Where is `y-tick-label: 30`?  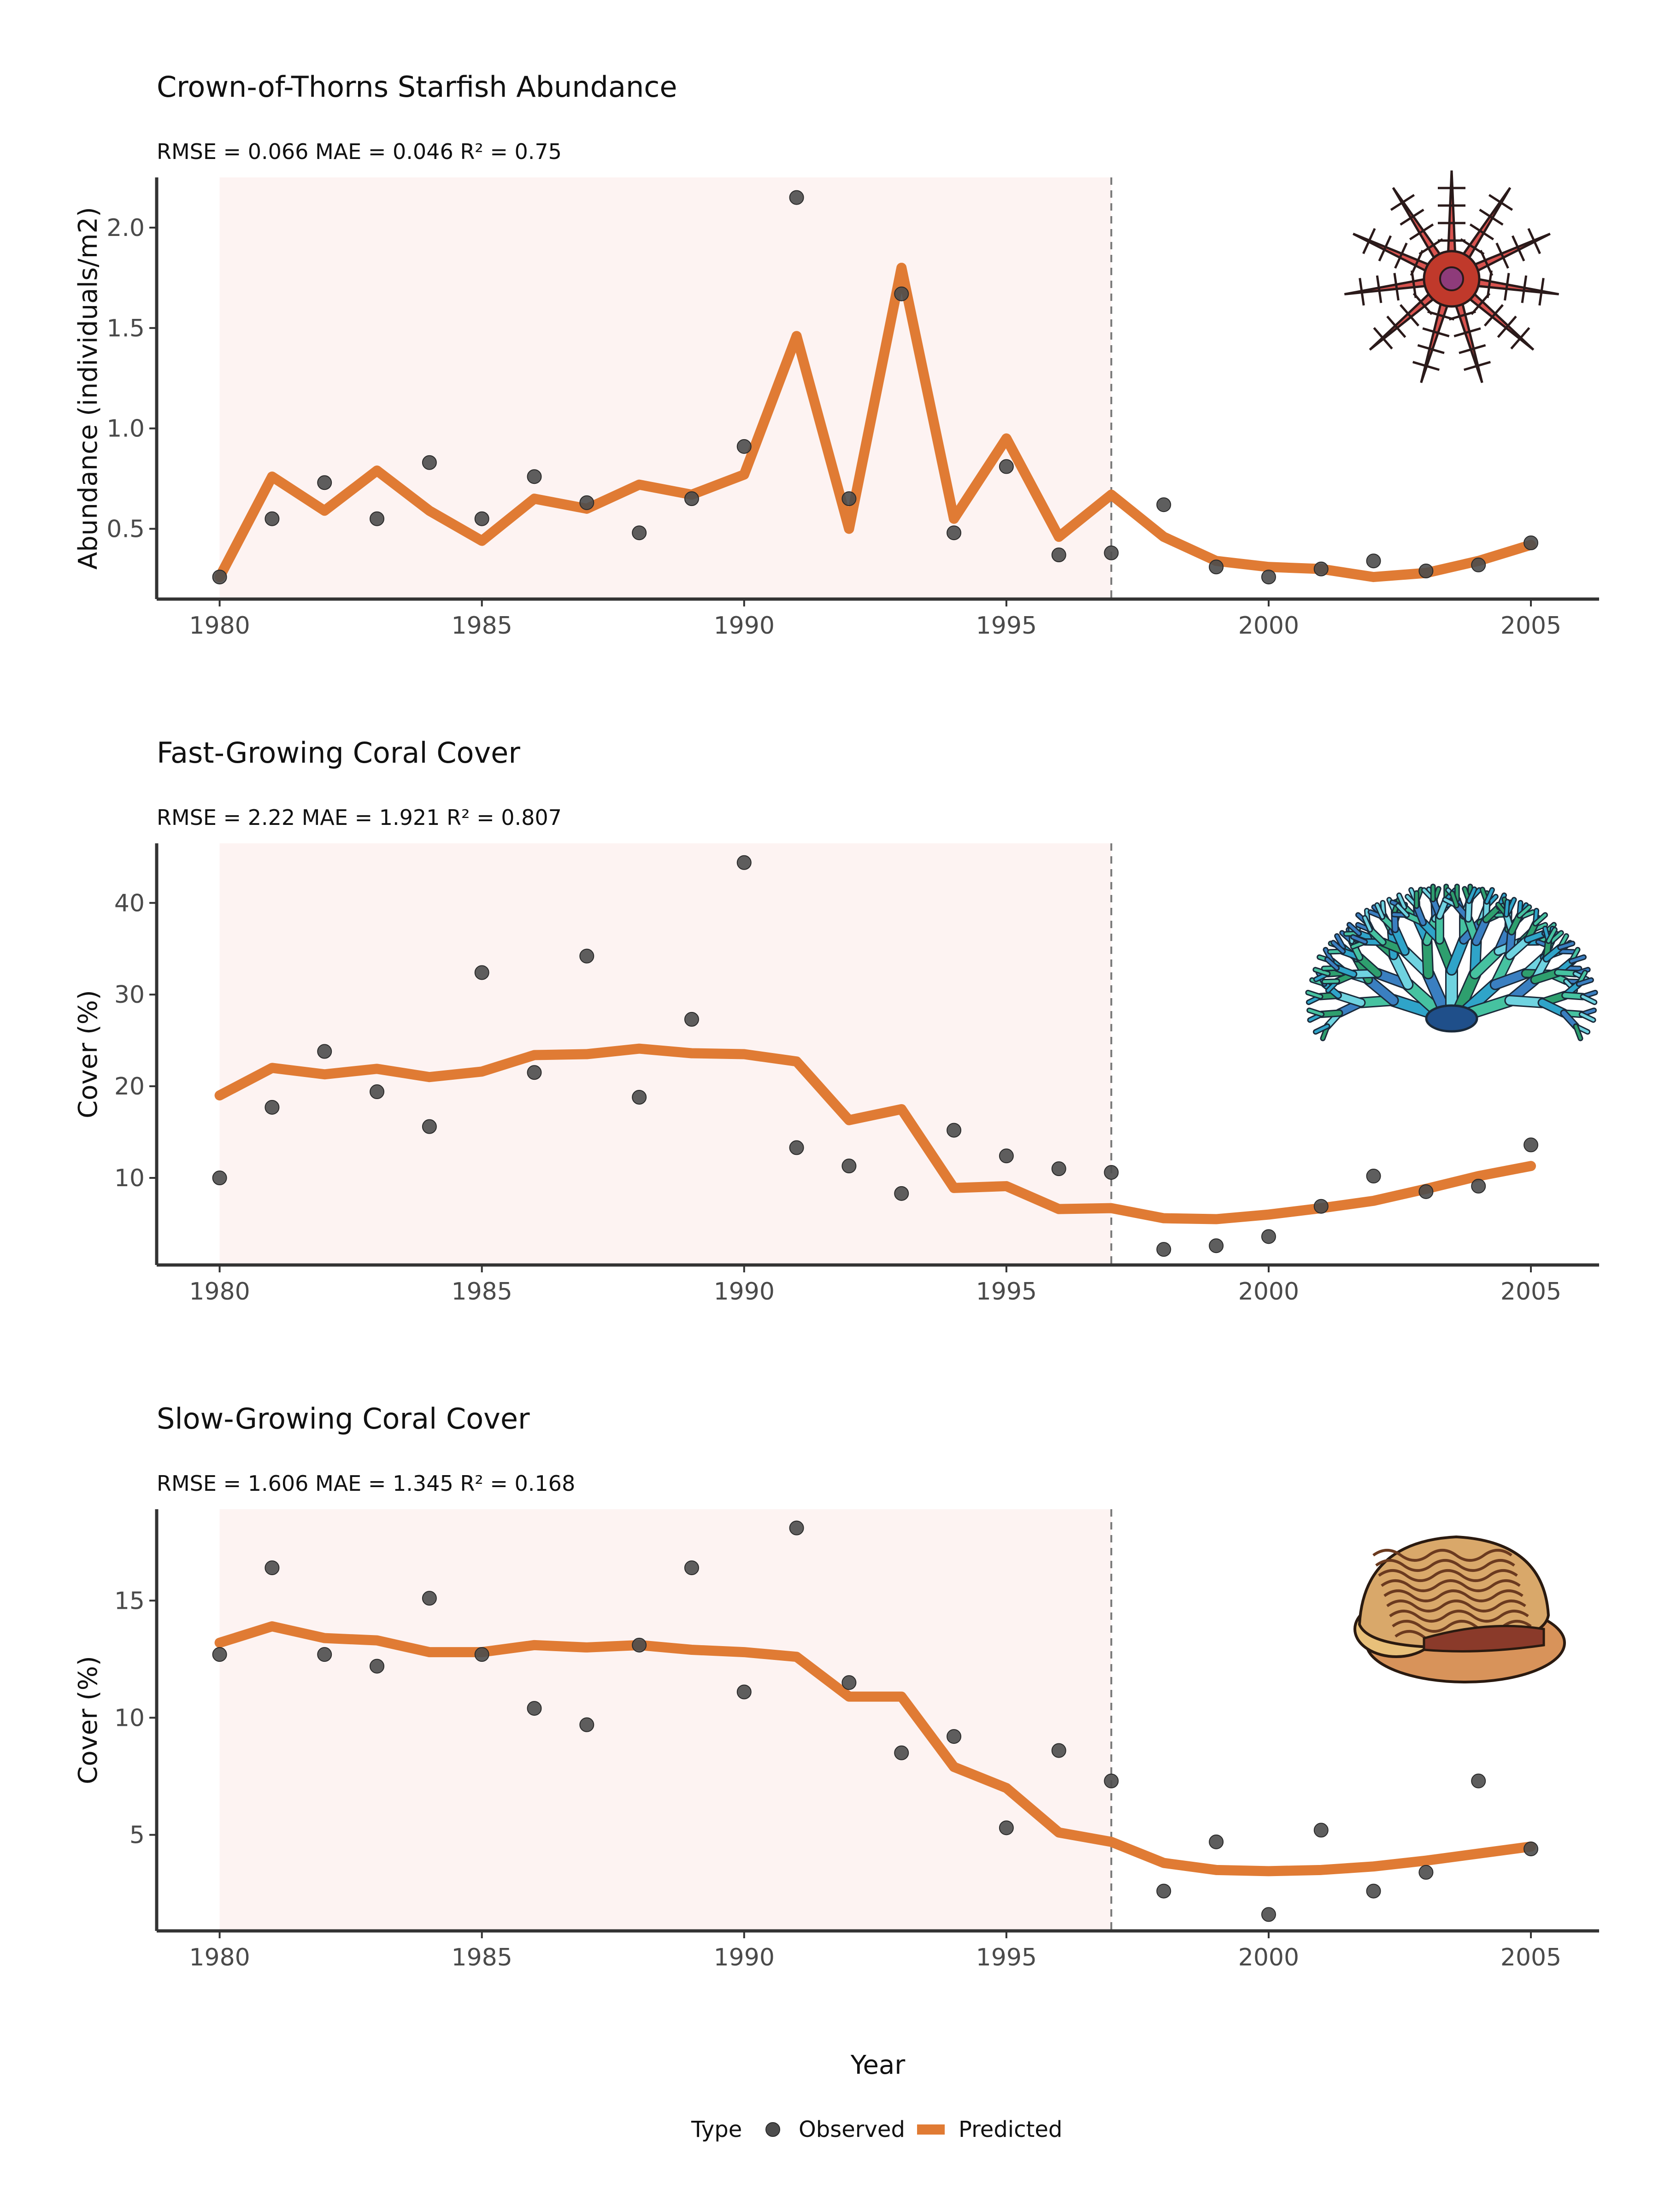 y-tick-label: 30 is located at coordinates (129, 995).